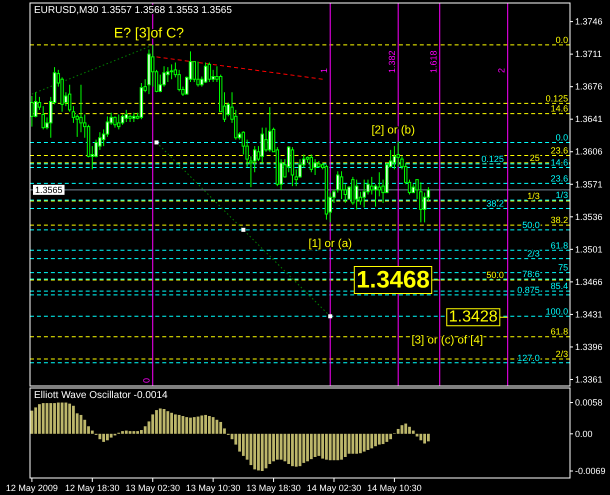  What do you see at coordinates (589, 314) in the screenshot?
I see `y-tick-label: 1.3431` at bounding box center [589, 314].